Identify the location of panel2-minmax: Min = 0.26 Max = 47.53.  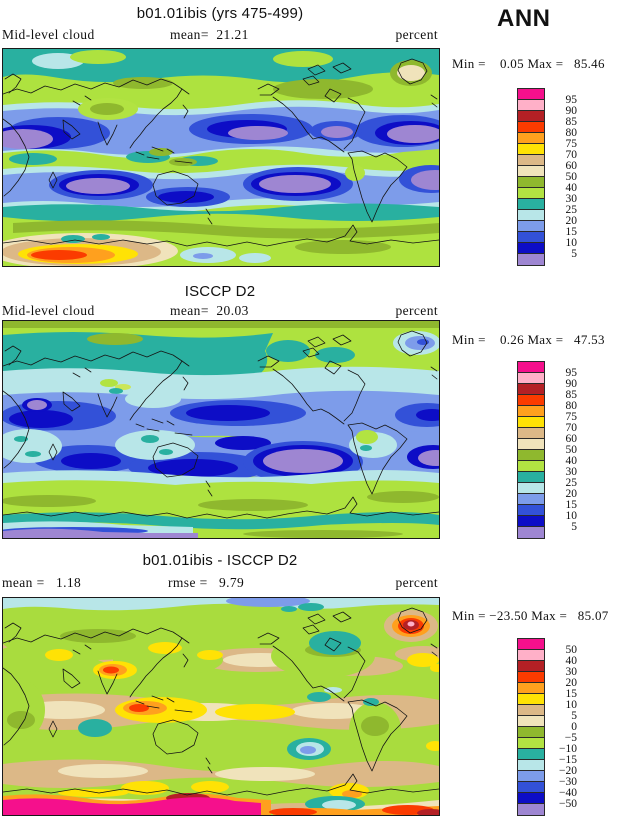
(528, 339).